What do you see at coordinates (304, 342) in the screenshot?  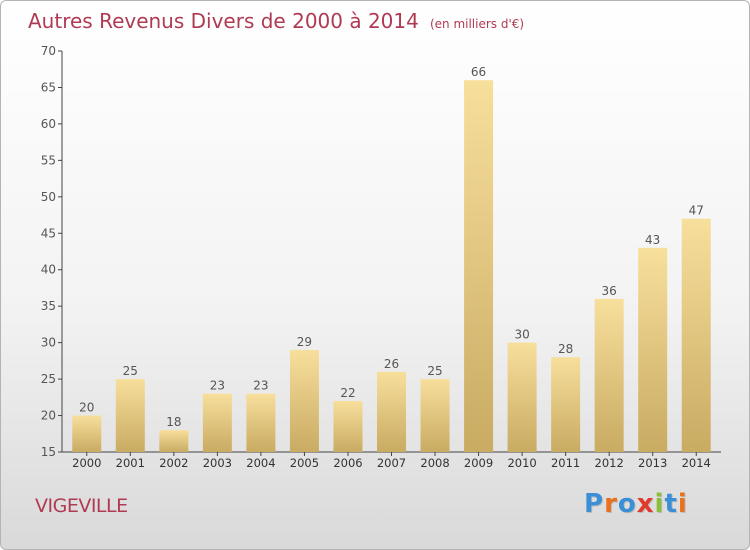 I see `data-label-2005: 29` at bounding box center [304, 342].